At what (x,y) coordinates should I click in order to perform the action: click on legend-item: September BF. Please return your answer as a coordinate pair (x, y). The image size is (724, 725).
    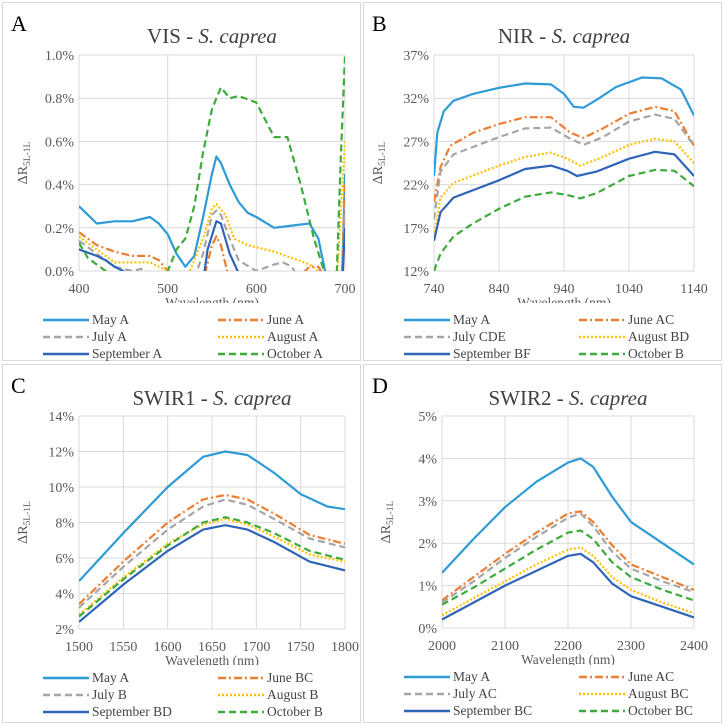
    Looking at the image, I should click on (467, 354).